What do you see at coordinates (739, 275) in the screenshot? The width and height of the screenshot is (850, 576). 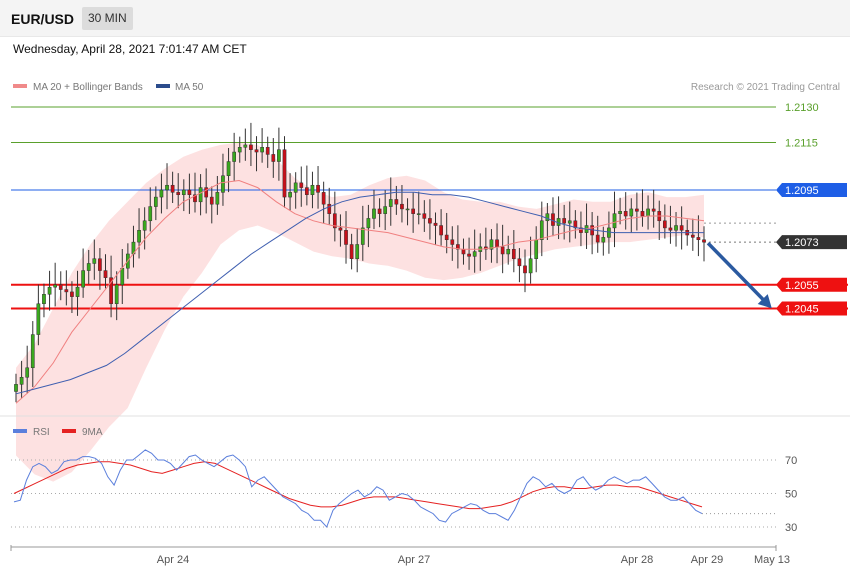 I see `forecast-arrow` at bounding box center [739, 275].